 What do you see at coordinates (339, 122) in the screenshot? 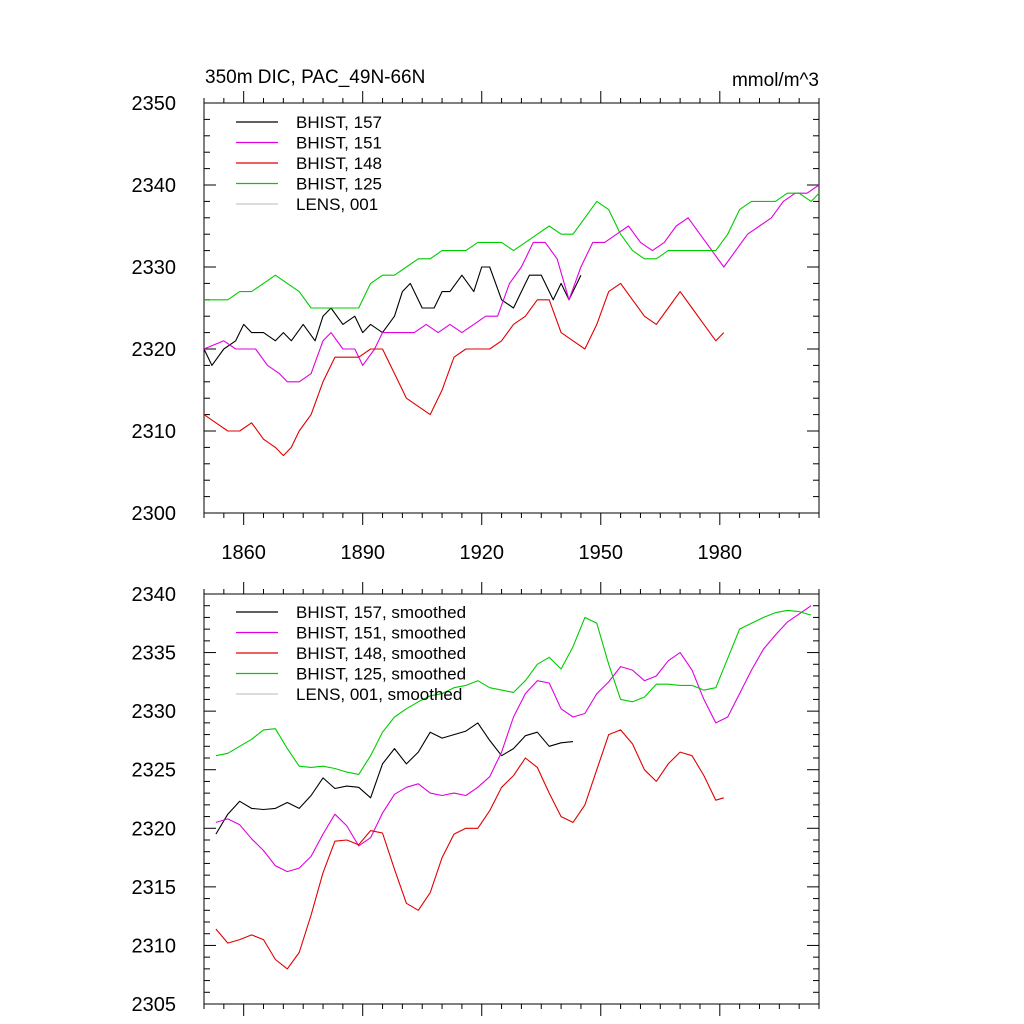
I see `legend-label: BHIST, 157` at bounding box center [339, 122].